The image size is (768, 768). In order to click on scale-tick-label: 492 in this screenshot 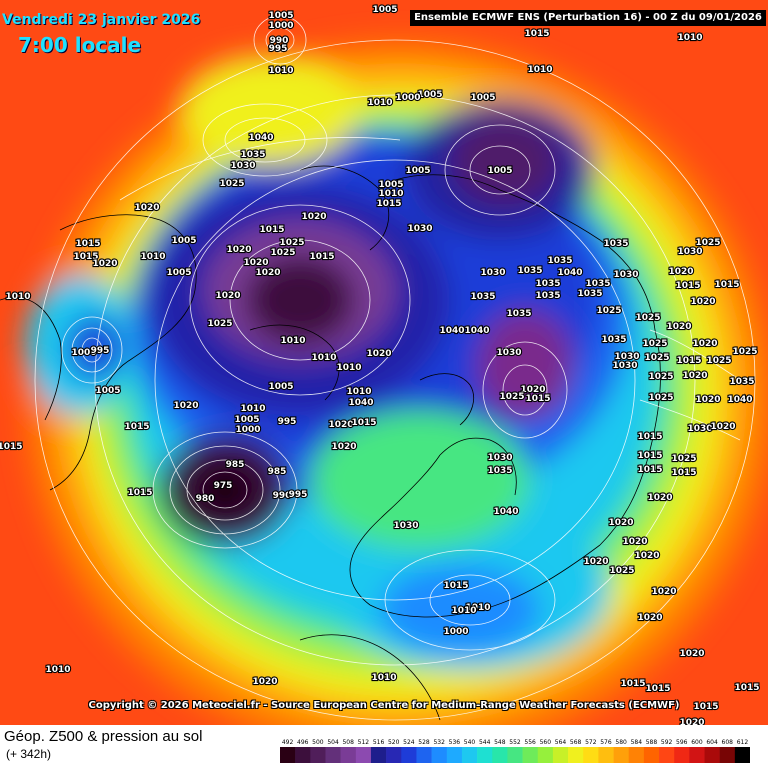, I will do `click(288, 742)`.